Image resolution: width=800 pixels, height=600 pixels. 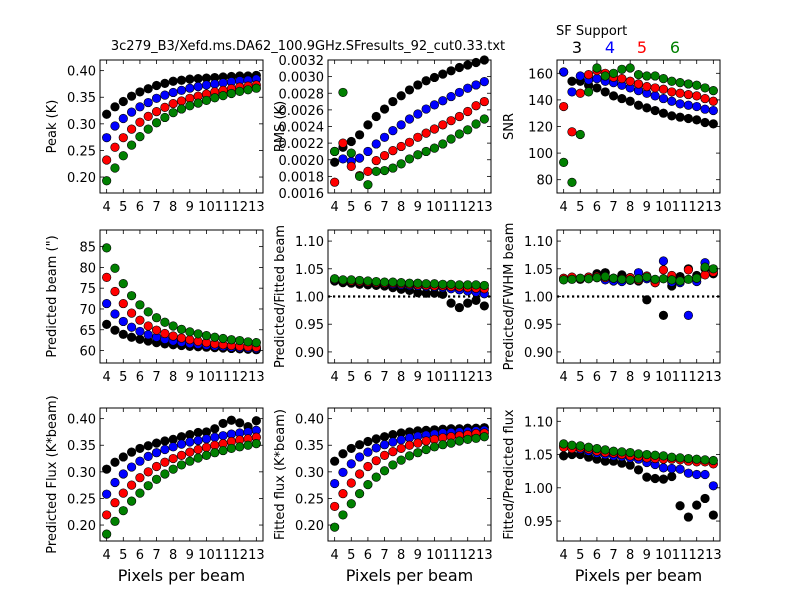 I want to click on y-axis-label: Predicted beam ("), so click(x=52, y=296).